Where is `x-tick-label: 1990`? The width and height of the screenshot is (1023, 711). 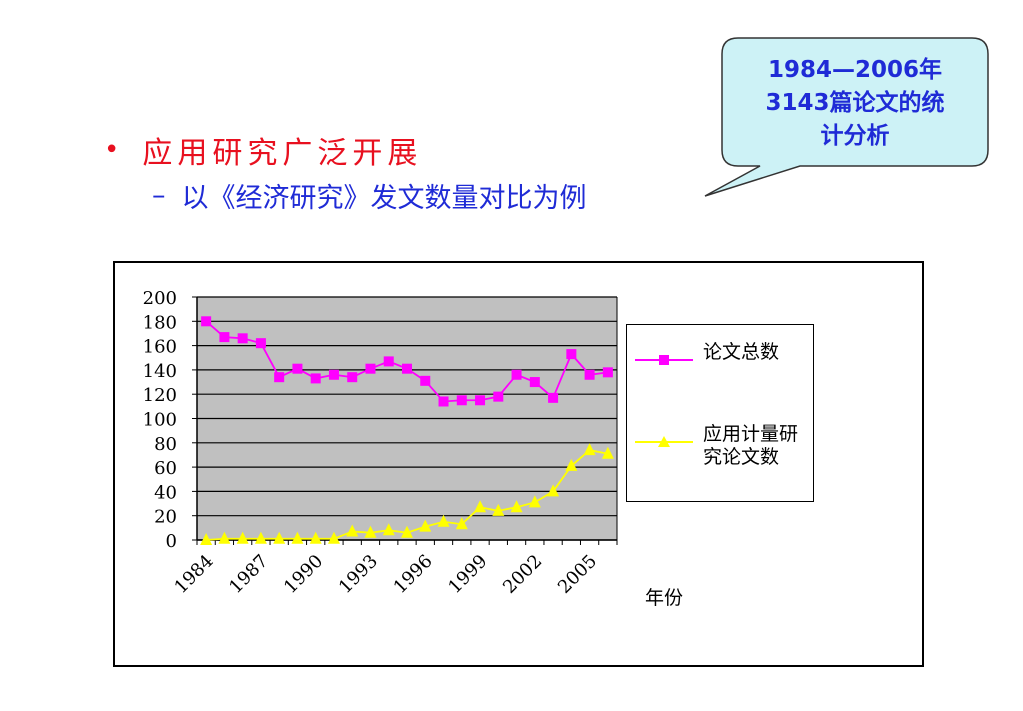 x-tick-label: 1990 is located at coordinates (303, 574).